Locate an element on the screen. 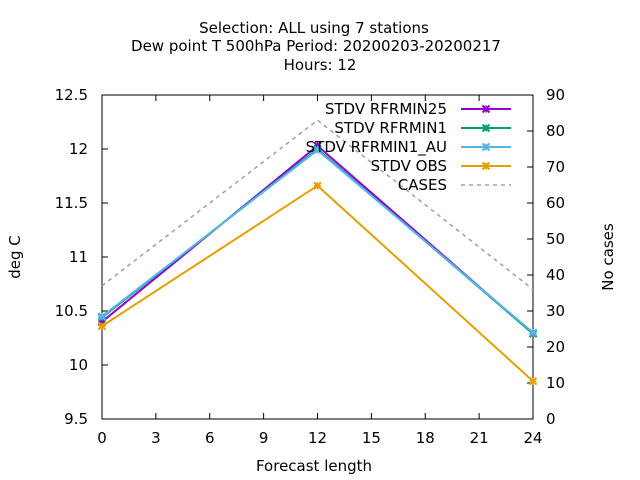  y2-tick-label: 10 is located at coordinates (555, 383).